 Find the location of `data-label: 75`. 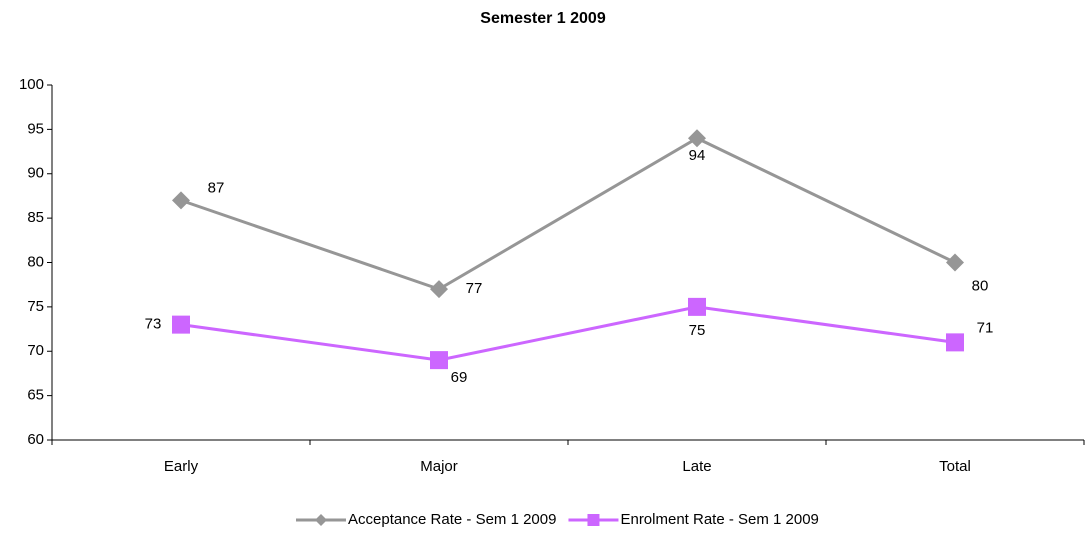

data-label: 75 is located at coordinates (697, 330).